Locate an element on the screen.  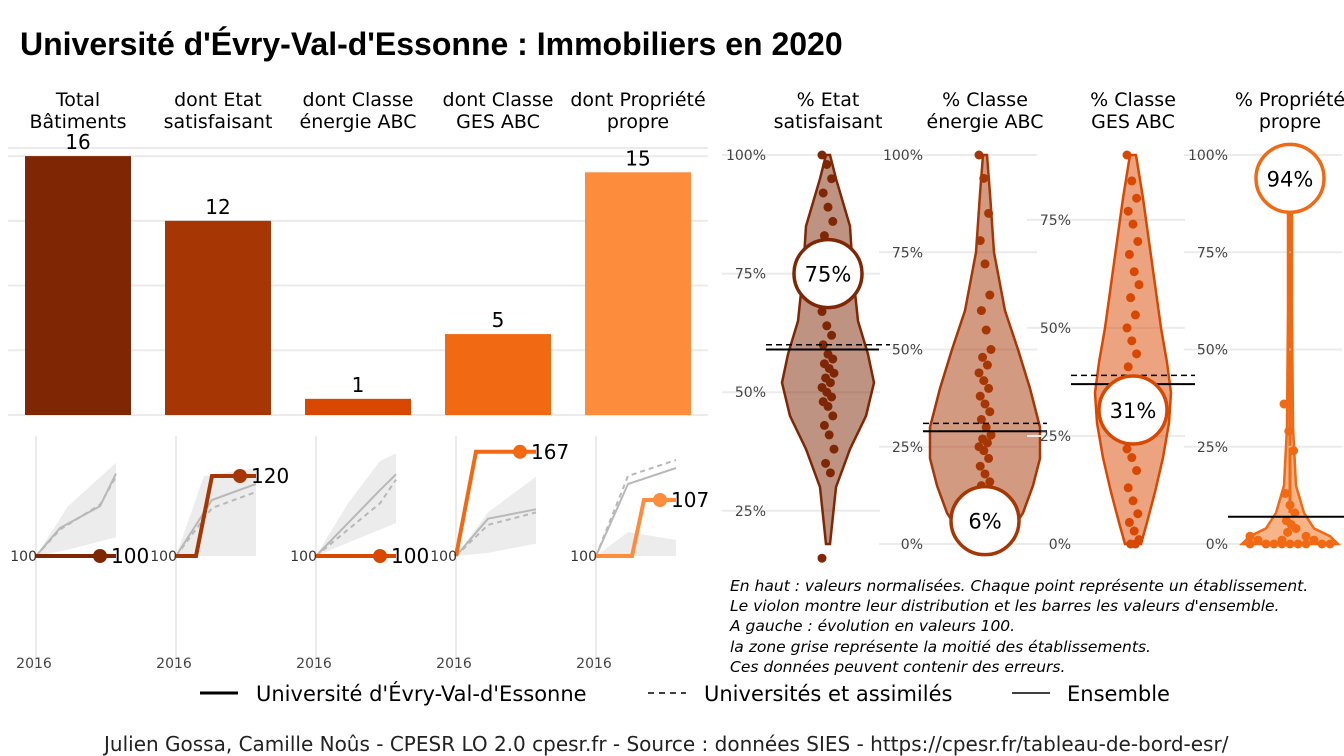
evolution-univ-line is located at coordinates (216, 524).